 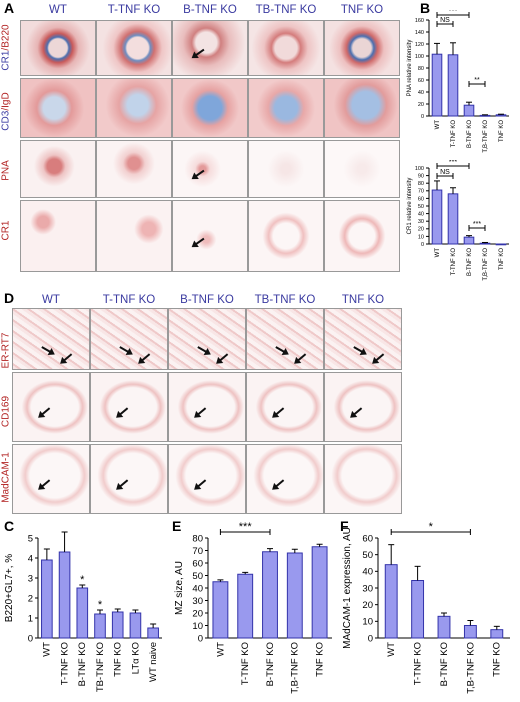 What do you see at coordinates (6, 60) in the screenshot?
I see `row-label-cr1-part: CR1` at bounding box center [6, 60].